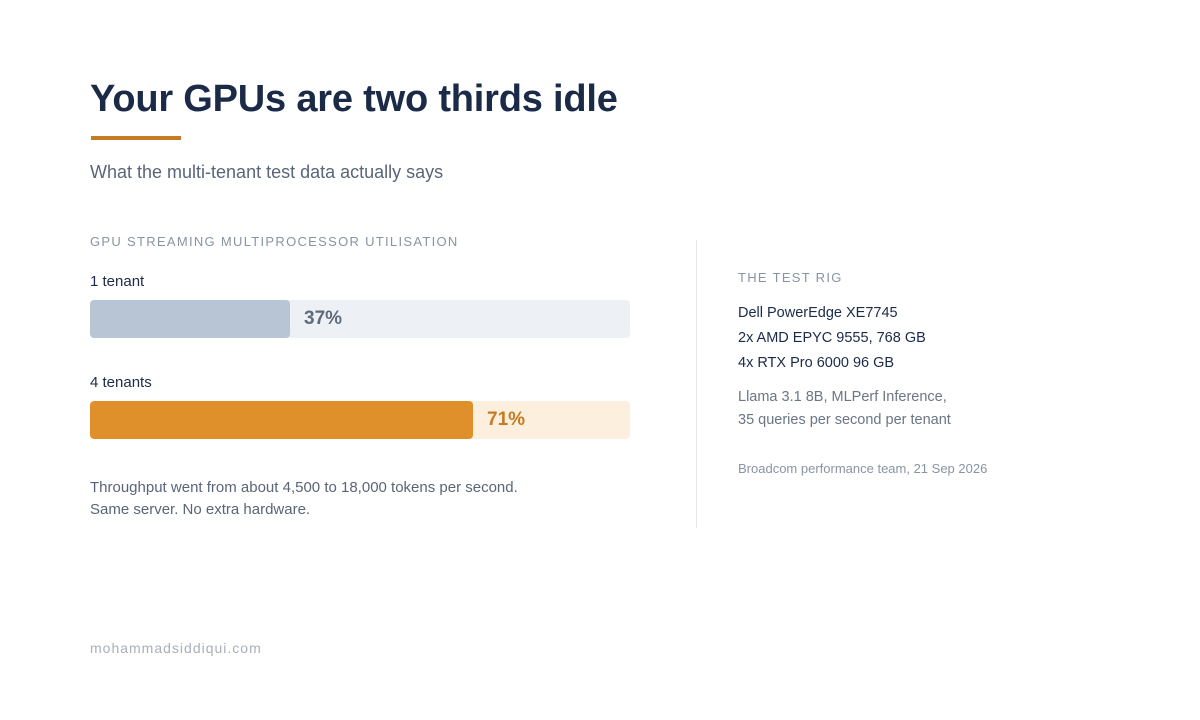 The image size is (1200, 720). I want to click on source-credit: Broadcom performance team, 21 Sep 2026, so click(863, 468).